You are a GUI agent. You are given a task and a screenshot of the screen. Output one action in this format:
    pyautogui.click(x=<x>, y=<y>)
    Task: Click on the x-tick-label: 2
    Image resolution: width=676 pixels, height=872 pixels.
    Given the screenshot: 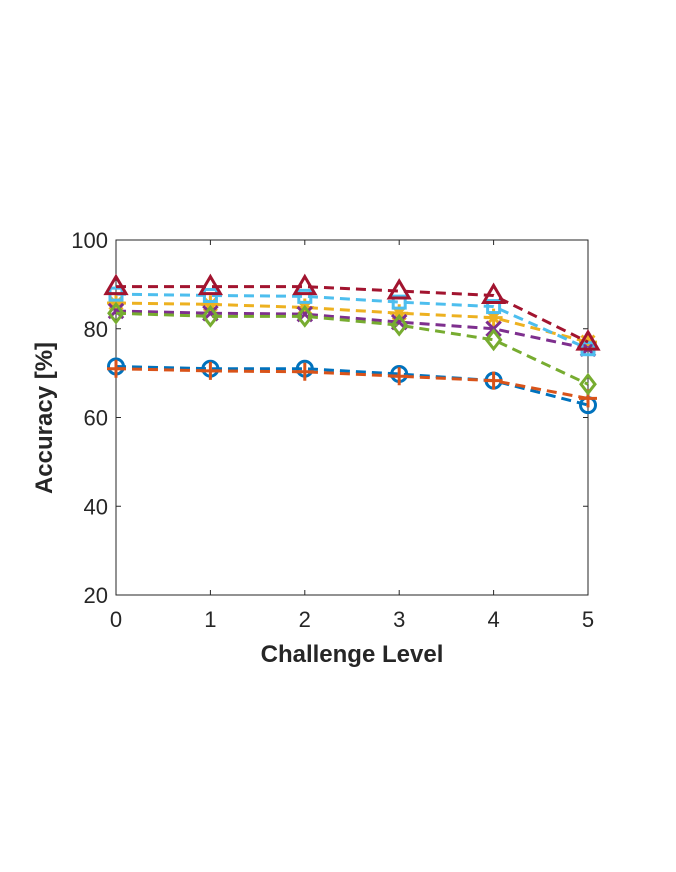 What is the action you would take?
    pyautogui.click(x=305, y=619)
    